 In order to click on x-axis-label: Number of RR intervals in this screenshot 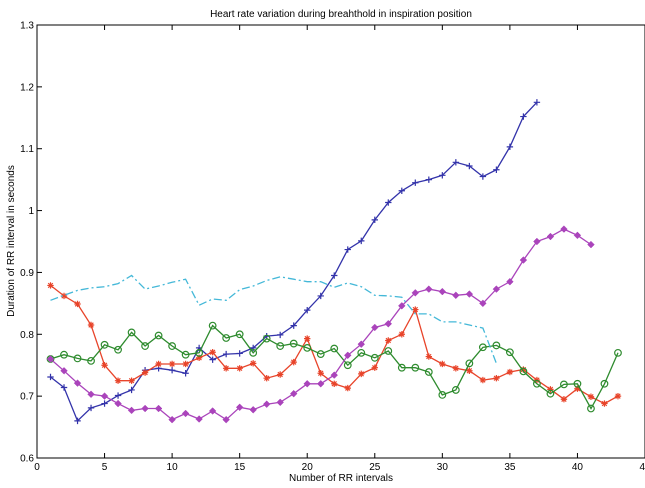, I will do `click(341, 478)`.